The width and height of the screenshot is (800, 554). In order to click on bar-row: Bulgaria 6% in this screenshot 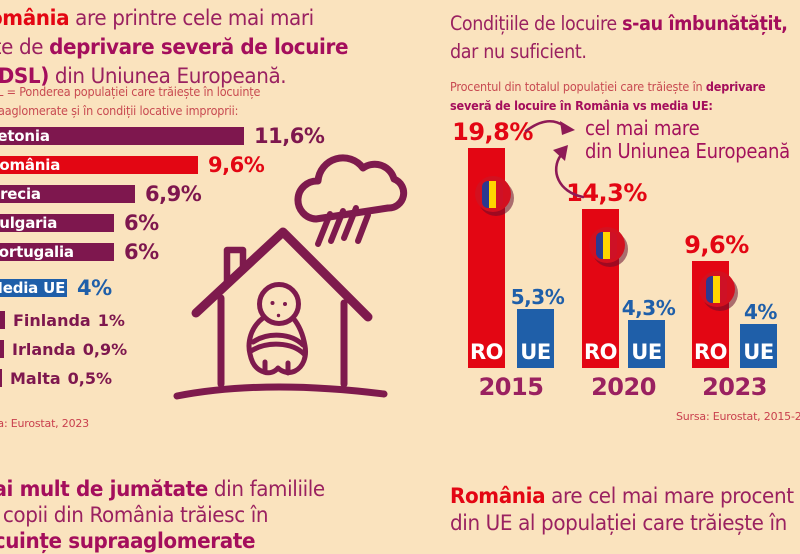, I will do `click(217, 223)`.